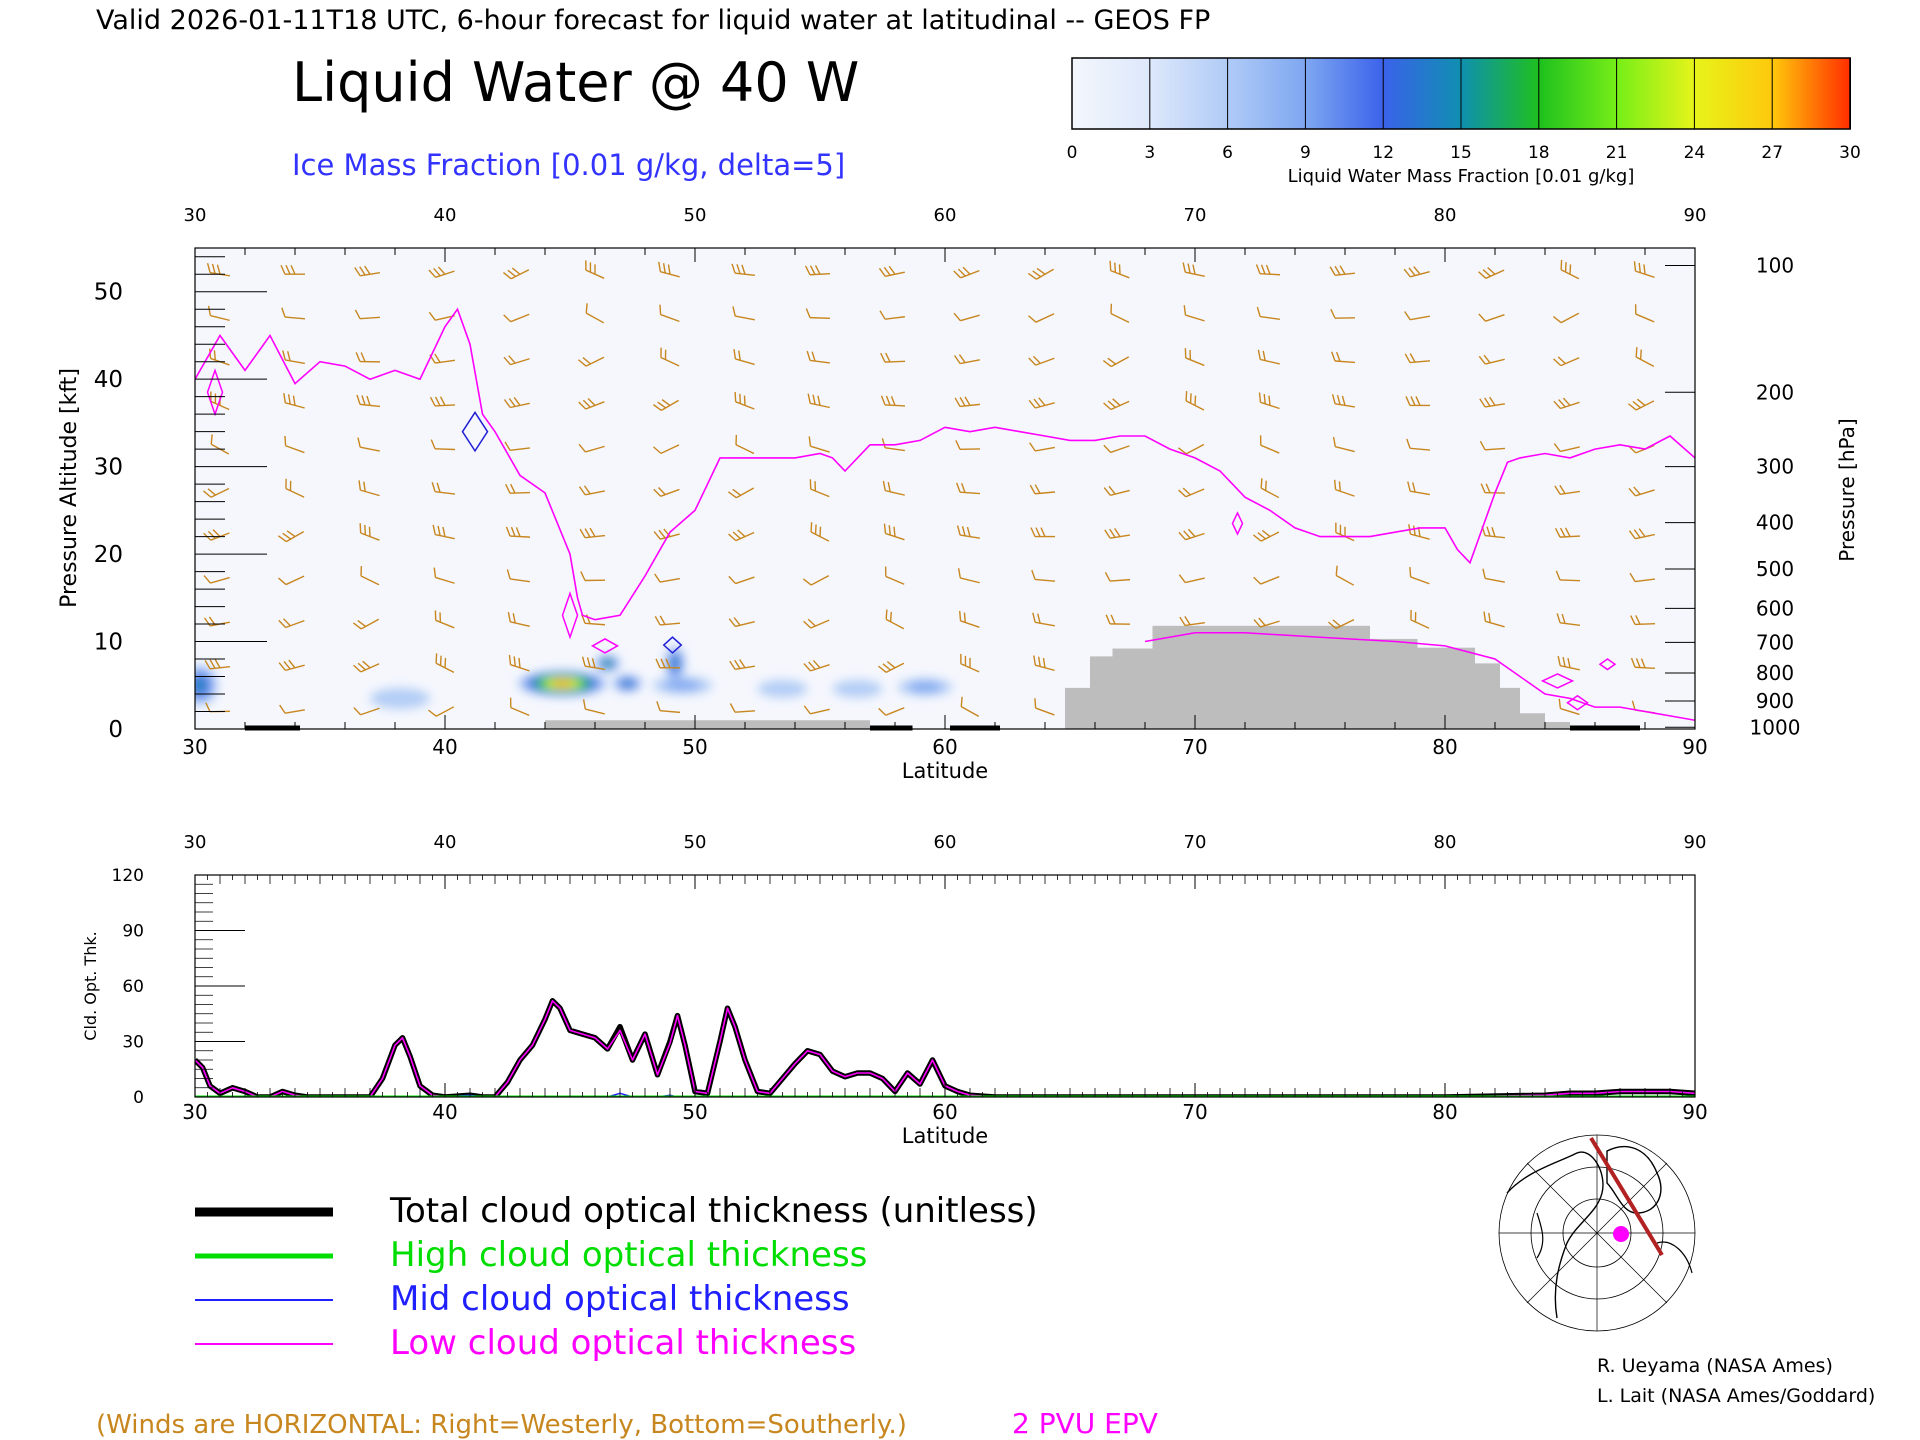 This screenshot has height=1440, width=1920. What do you see at coordinates (108, 293) in the screenshot?
I see `y-tick-label: 50` at bounding box center [108, 293].